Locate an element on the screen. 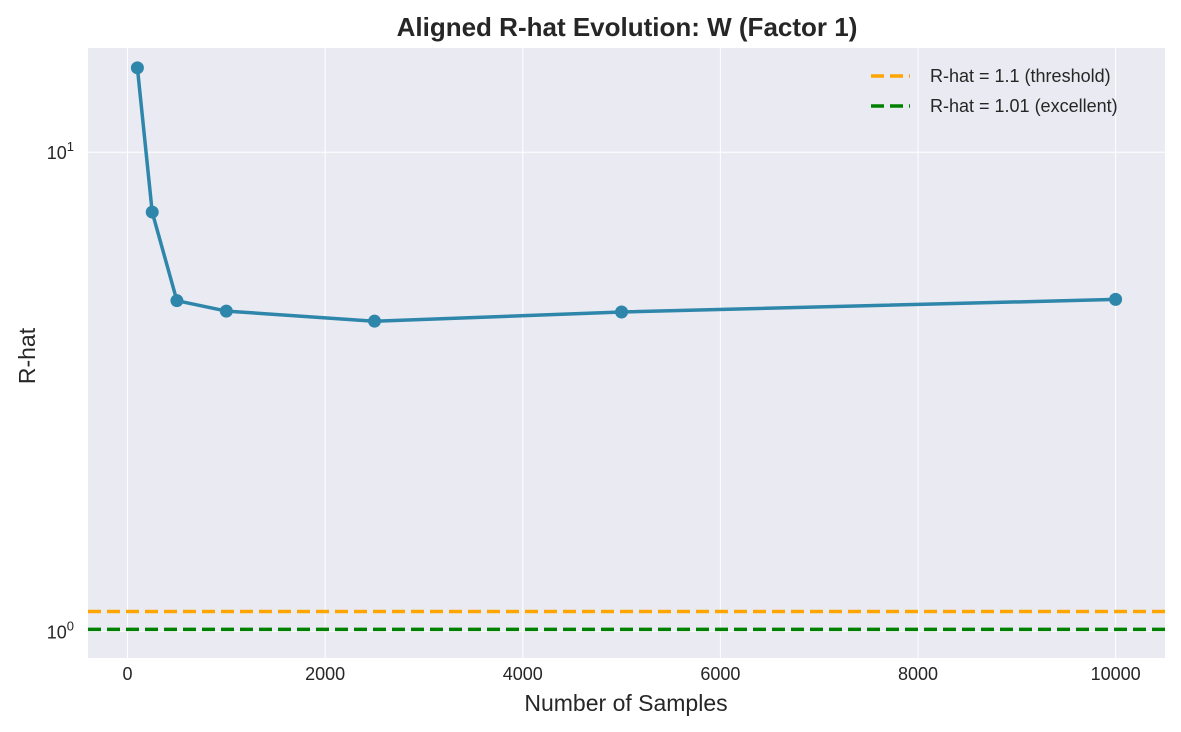 The width and height of the screenshot is (1181, 732). chart-title: Aligned R-hat Evolution: W (Factor 1) is located at coordinates (627, 27).